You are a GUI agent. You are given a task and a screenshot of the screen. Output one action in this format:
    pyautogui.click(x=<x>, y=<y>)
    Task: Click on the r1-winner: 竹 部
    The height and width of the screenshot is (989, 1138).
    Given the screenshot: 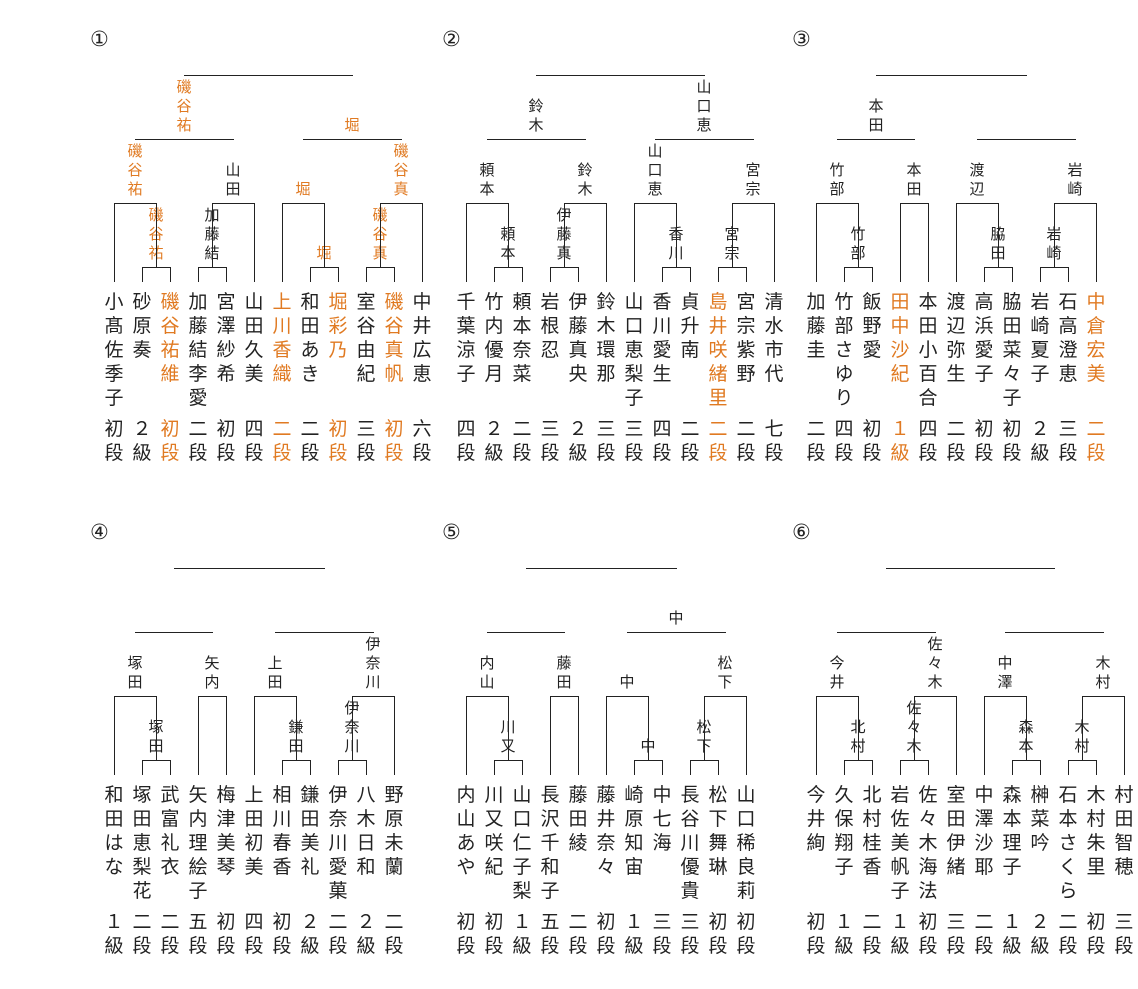 What is the action you would take?
    pyautogui.click(x=858, y=244)
    